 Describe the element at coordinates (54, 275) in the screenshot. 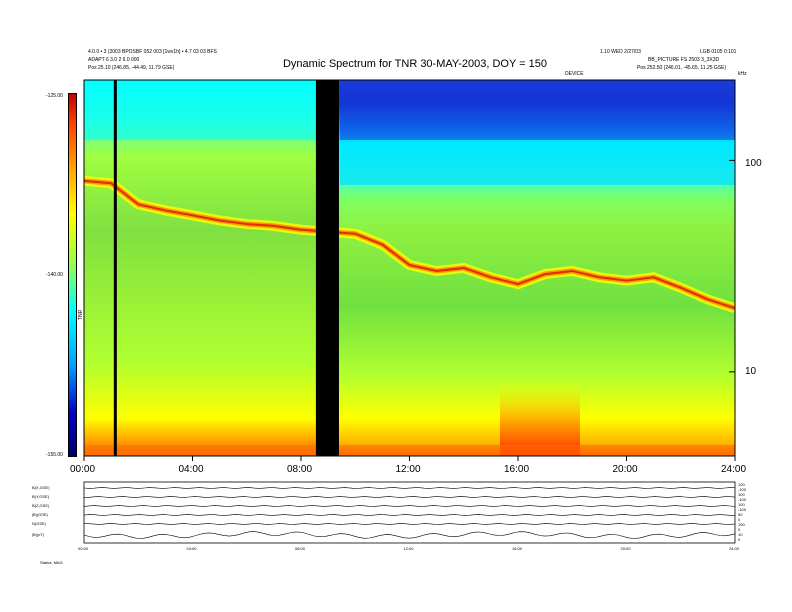

I see `colorbar-tick-mid: -140.00` at that location.